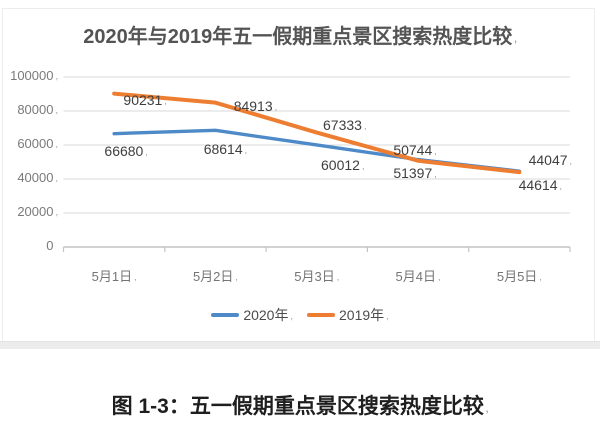 The width and height of the screenshot is (600, 440). I want to click on data-label-2019年-text: 84913, so click(253, 105).